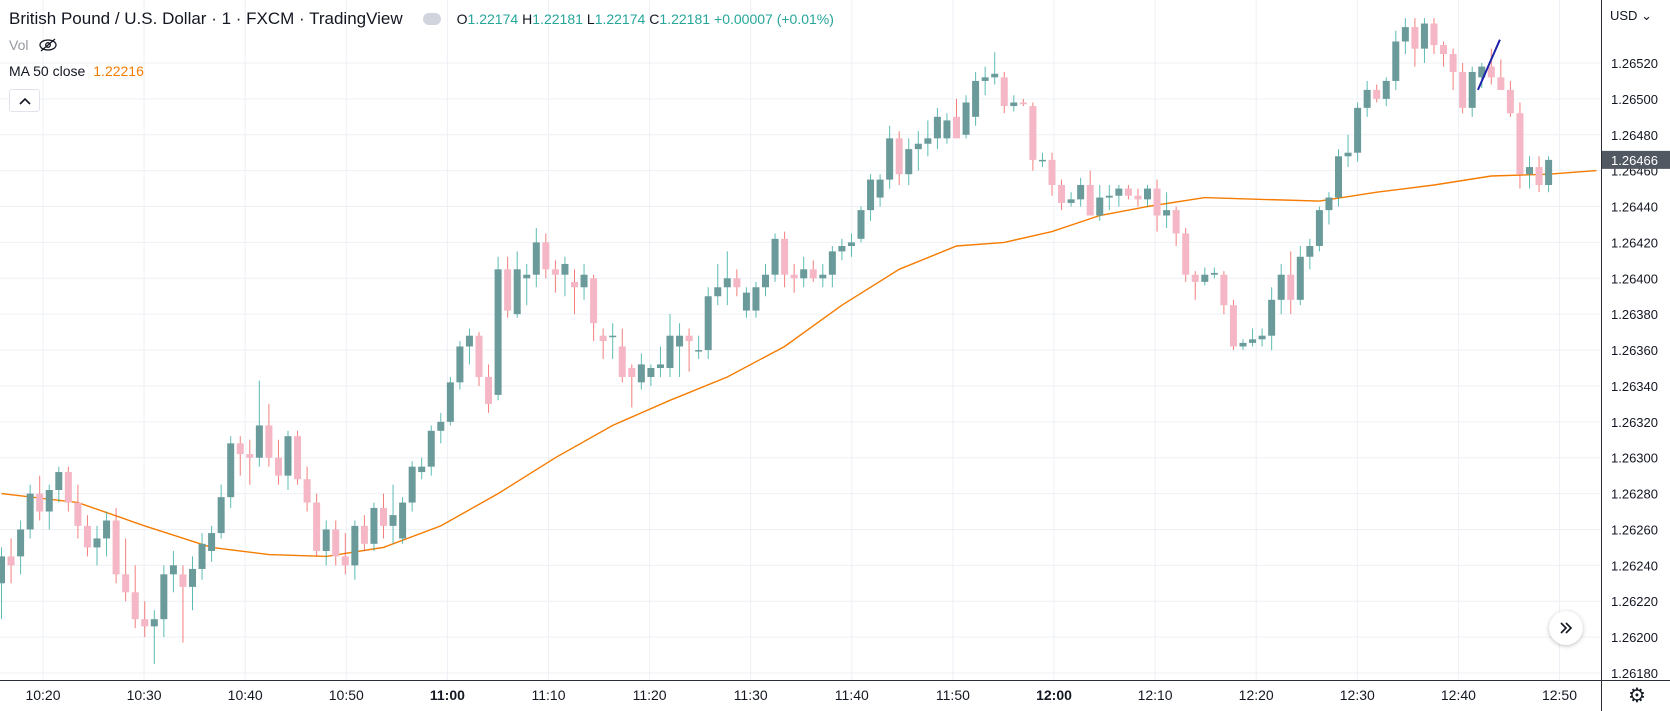  Describe the element at coordinates (24, 100) in the screenshot. I see `collapse-legend-button` at that location.